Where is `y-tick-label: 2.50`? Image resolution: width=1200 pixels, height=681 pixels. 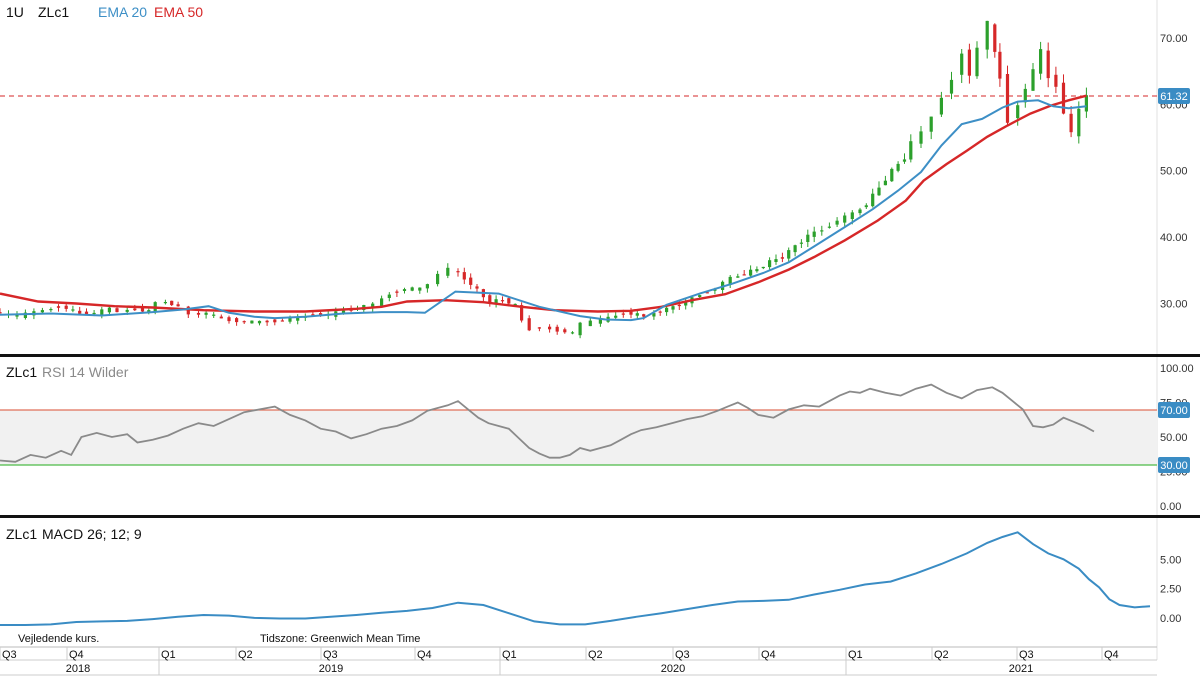
y-tick-label: 2.50 is located at coordinates (1170, 590).